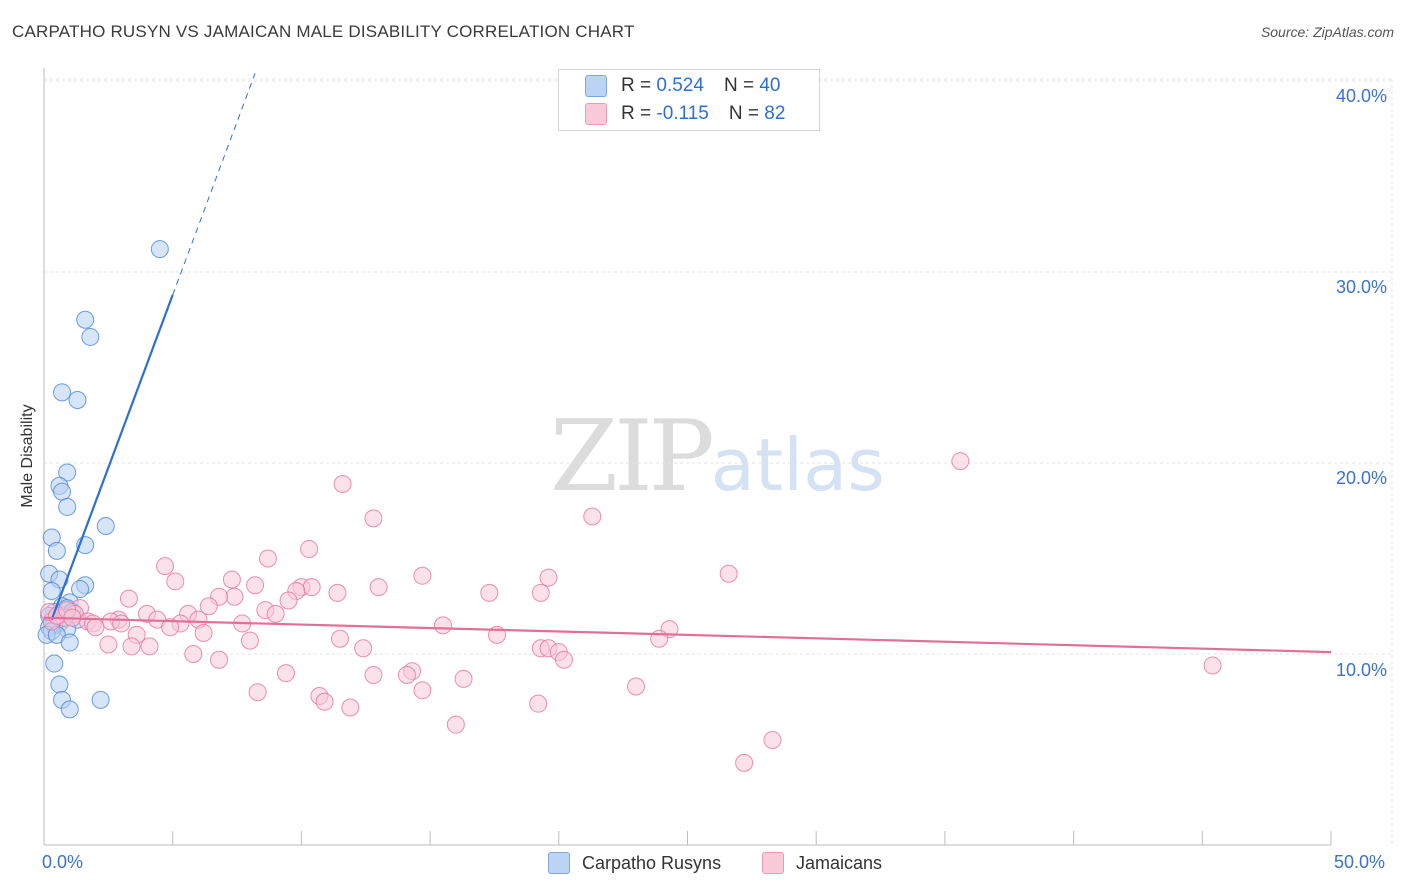 This screenshot has width=1406, height=892. I want to click on bottom-legend-carpatho: Carpatho Rusyns, so click(634, 863).